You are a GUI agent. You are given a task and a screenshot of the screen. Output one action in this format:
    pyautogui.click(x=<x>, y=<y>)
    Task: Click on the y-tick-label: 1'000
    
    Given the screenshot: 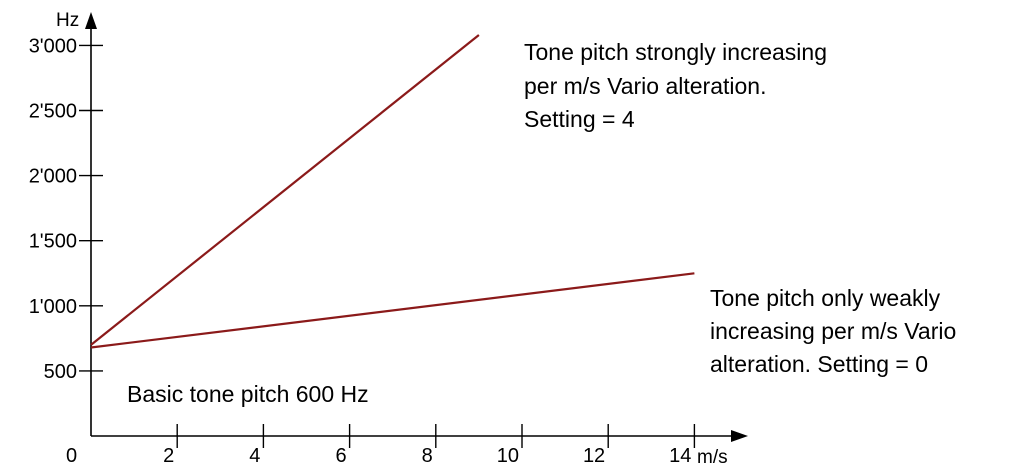 What is the action you would take?
    pyautogui.click(x=53, y=307)
    